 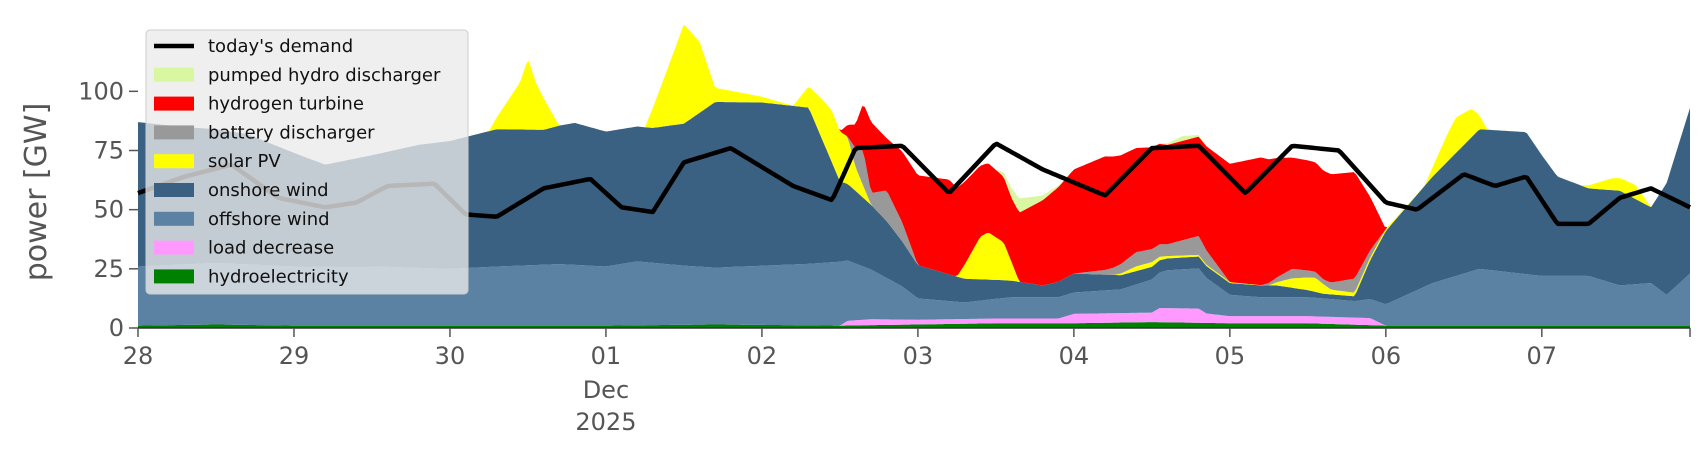 I want to click on x-tick-label: 29, so click(x=294, y=356).